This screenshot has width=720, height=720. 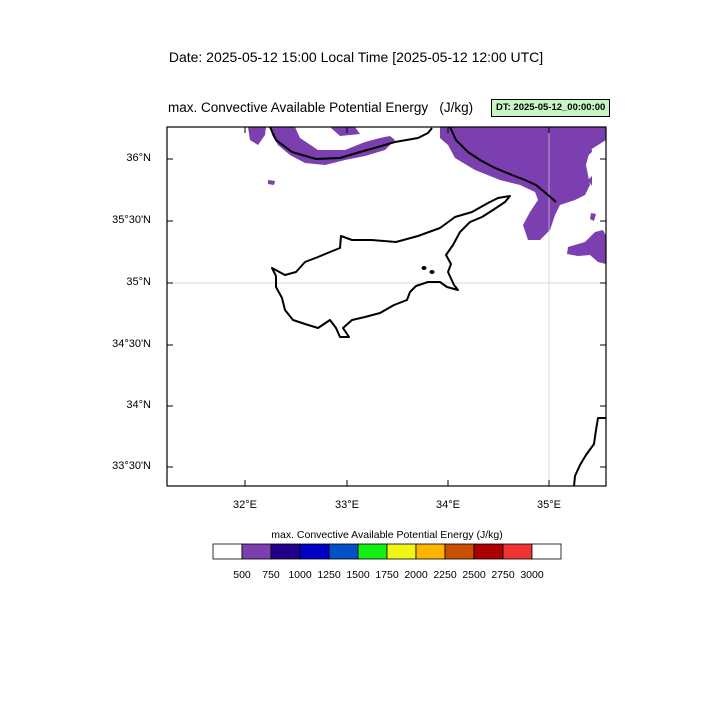 I want to click on colorbar-label: 1250, so click(x=329, y=575).